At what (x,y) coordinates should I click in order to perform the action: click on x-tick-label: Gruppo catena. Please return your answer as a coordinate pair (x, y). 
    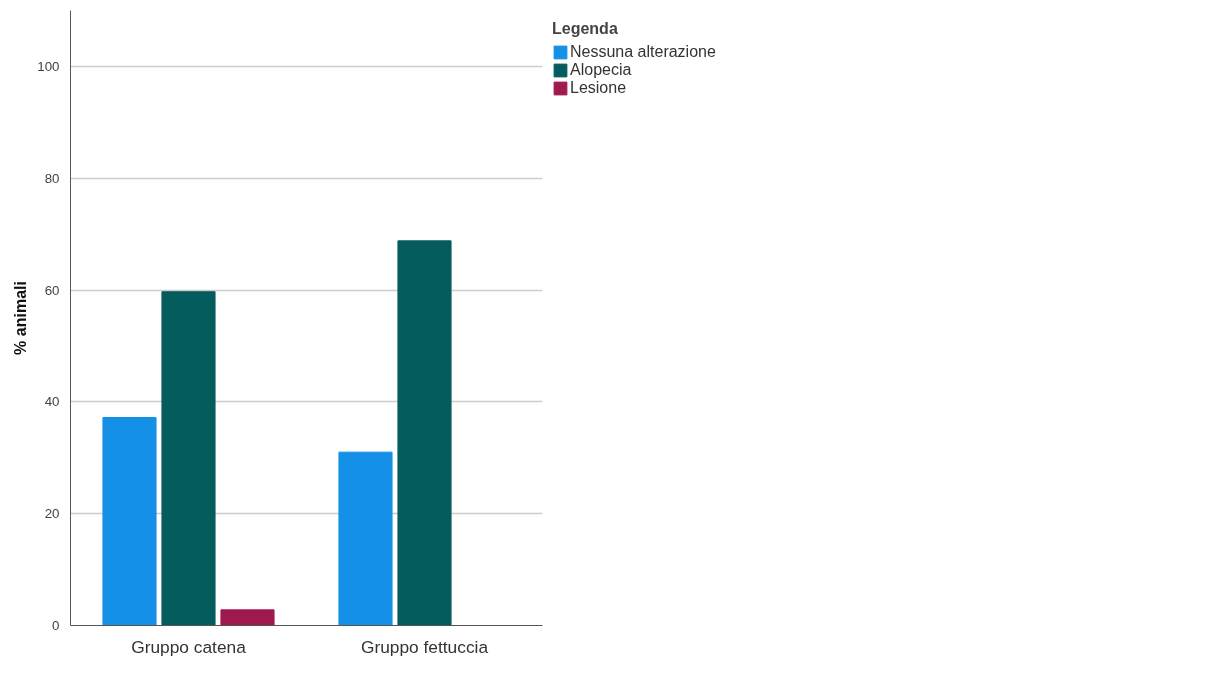
    Looking at the image, I should click on (189, 646).